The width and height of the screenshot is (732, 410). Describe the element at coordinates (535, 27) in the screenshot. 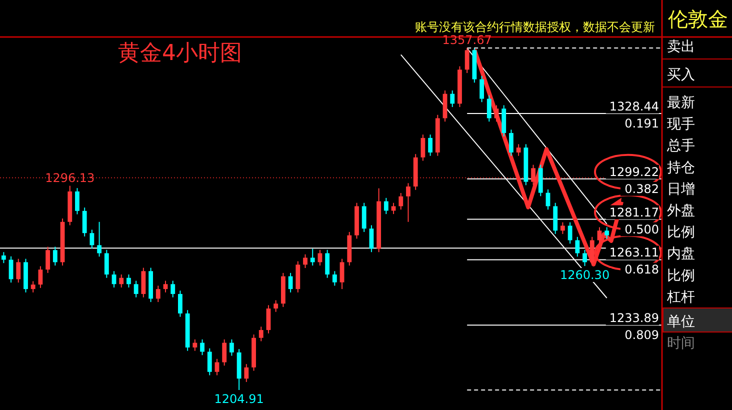

I see `text: 账号没有该合约行情数据授权，数据不会更新` at that location.